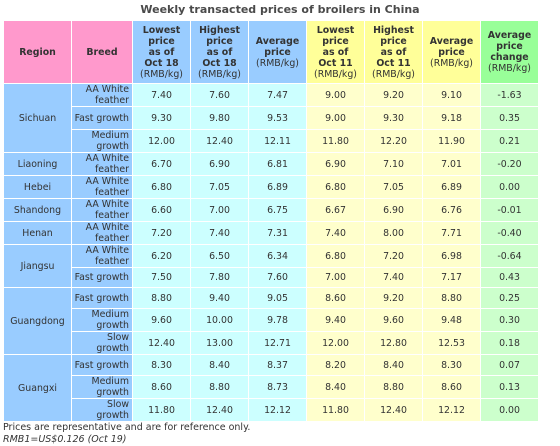 The image size is (560, 446). What do you see at coordinates (393, 164) in the screenshot?
I see `high11-cell: 7.10` at bounding box center [393, 164].